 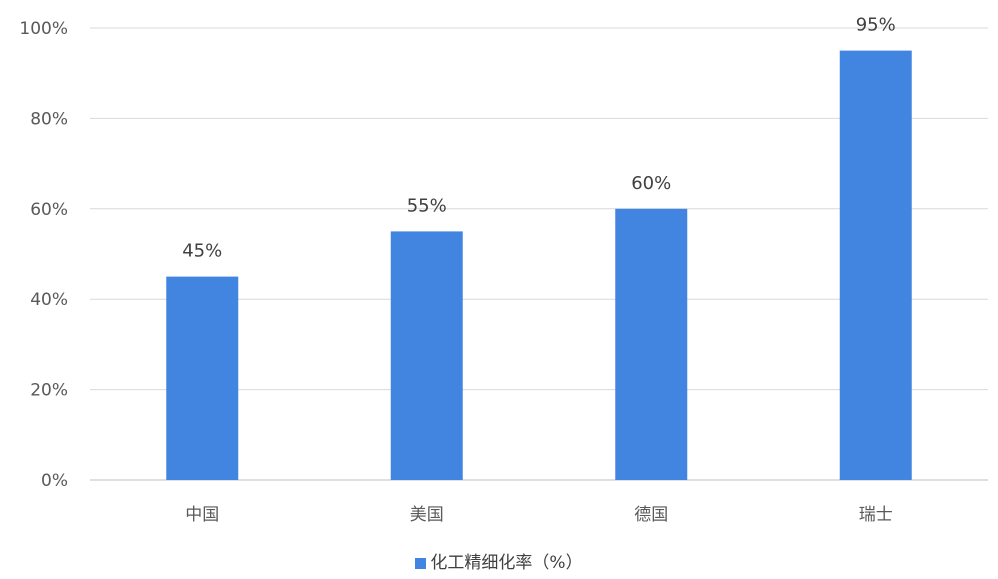 What do you see at coordinates (43, 255) in the screenshot?
I see `y-axis: 0% 20% 40% 60% 80% 100%` at bounding box center [43, 255].